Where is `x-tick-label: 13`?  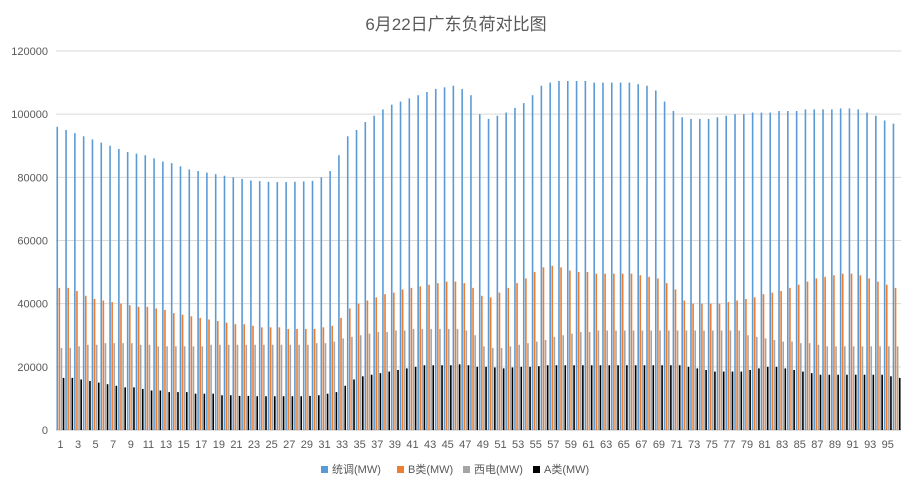
x-tick-label: 13 is located at coordinates (166, 445).